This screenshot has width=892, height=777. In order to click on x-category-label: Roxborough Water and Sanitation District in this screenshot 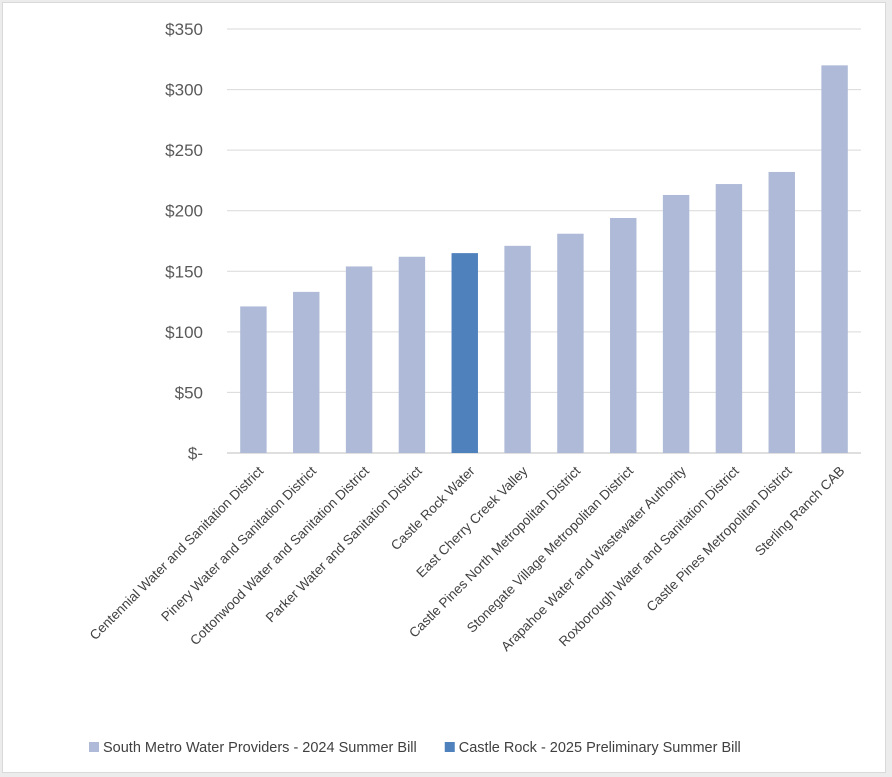, I will do `click(649, 556)`.